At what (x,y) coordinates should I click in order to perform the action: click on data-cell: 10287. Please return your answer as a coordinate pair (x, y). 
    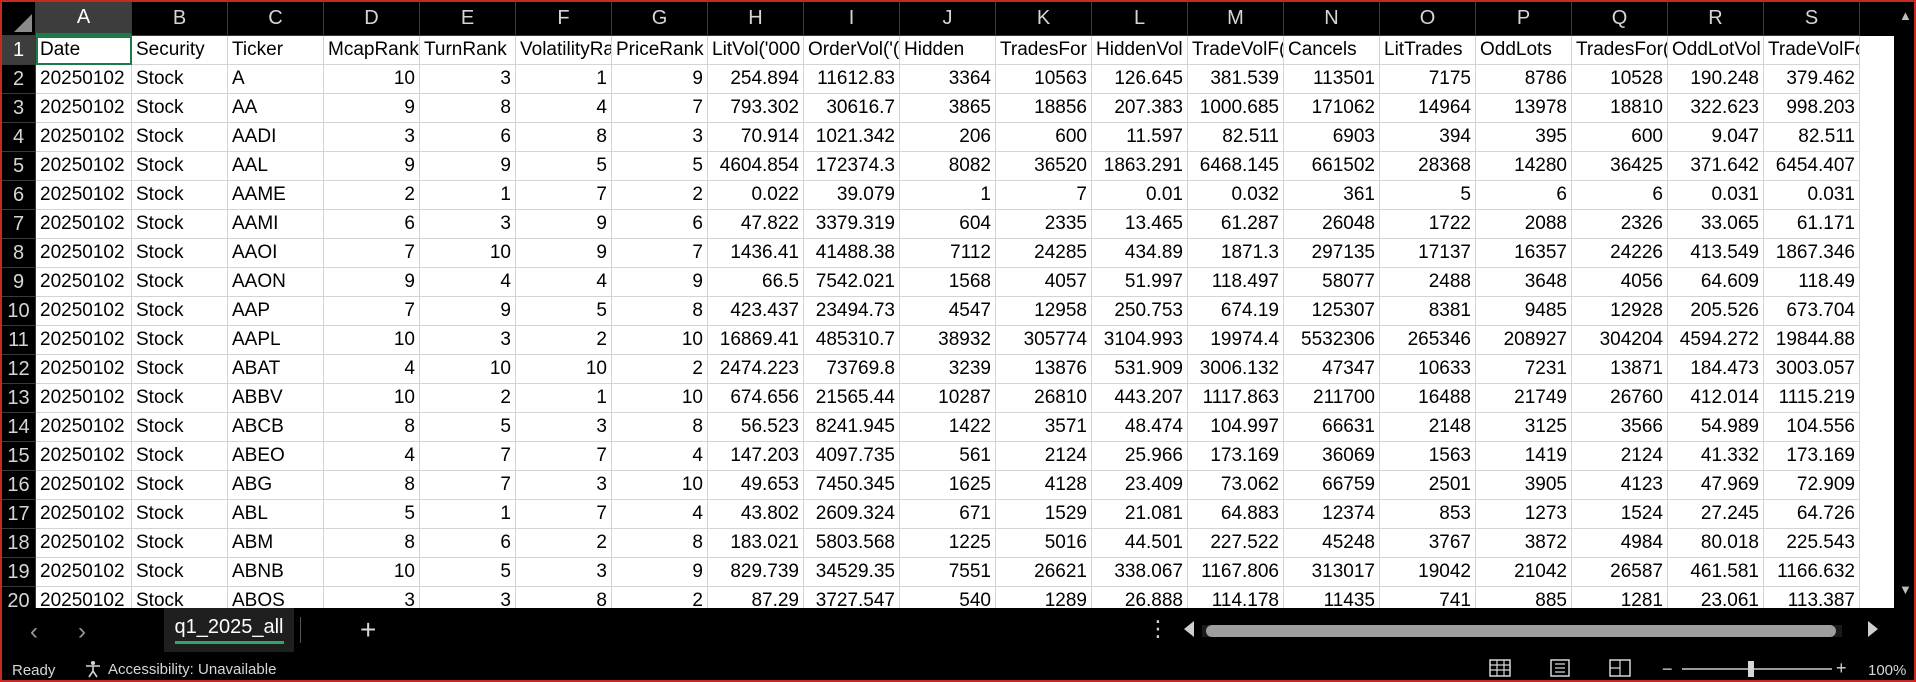
    Looking at the image, I should click on (948, 398).